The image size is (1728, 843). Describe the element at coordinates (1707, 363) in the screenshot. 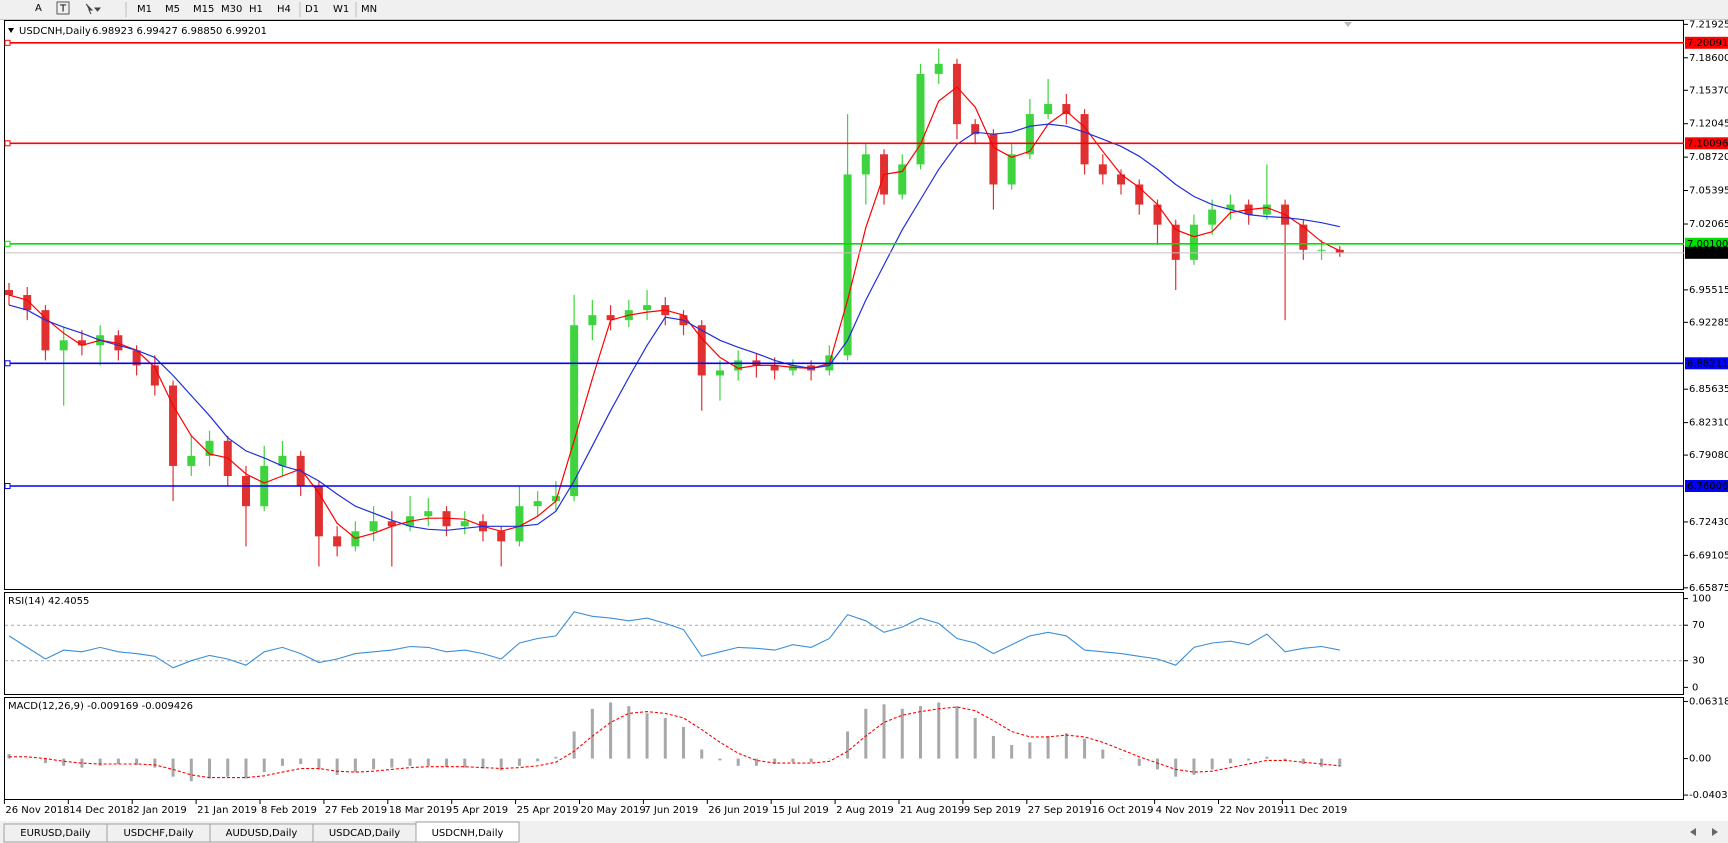

I see `level-tag-label: 6.88211` at that location.